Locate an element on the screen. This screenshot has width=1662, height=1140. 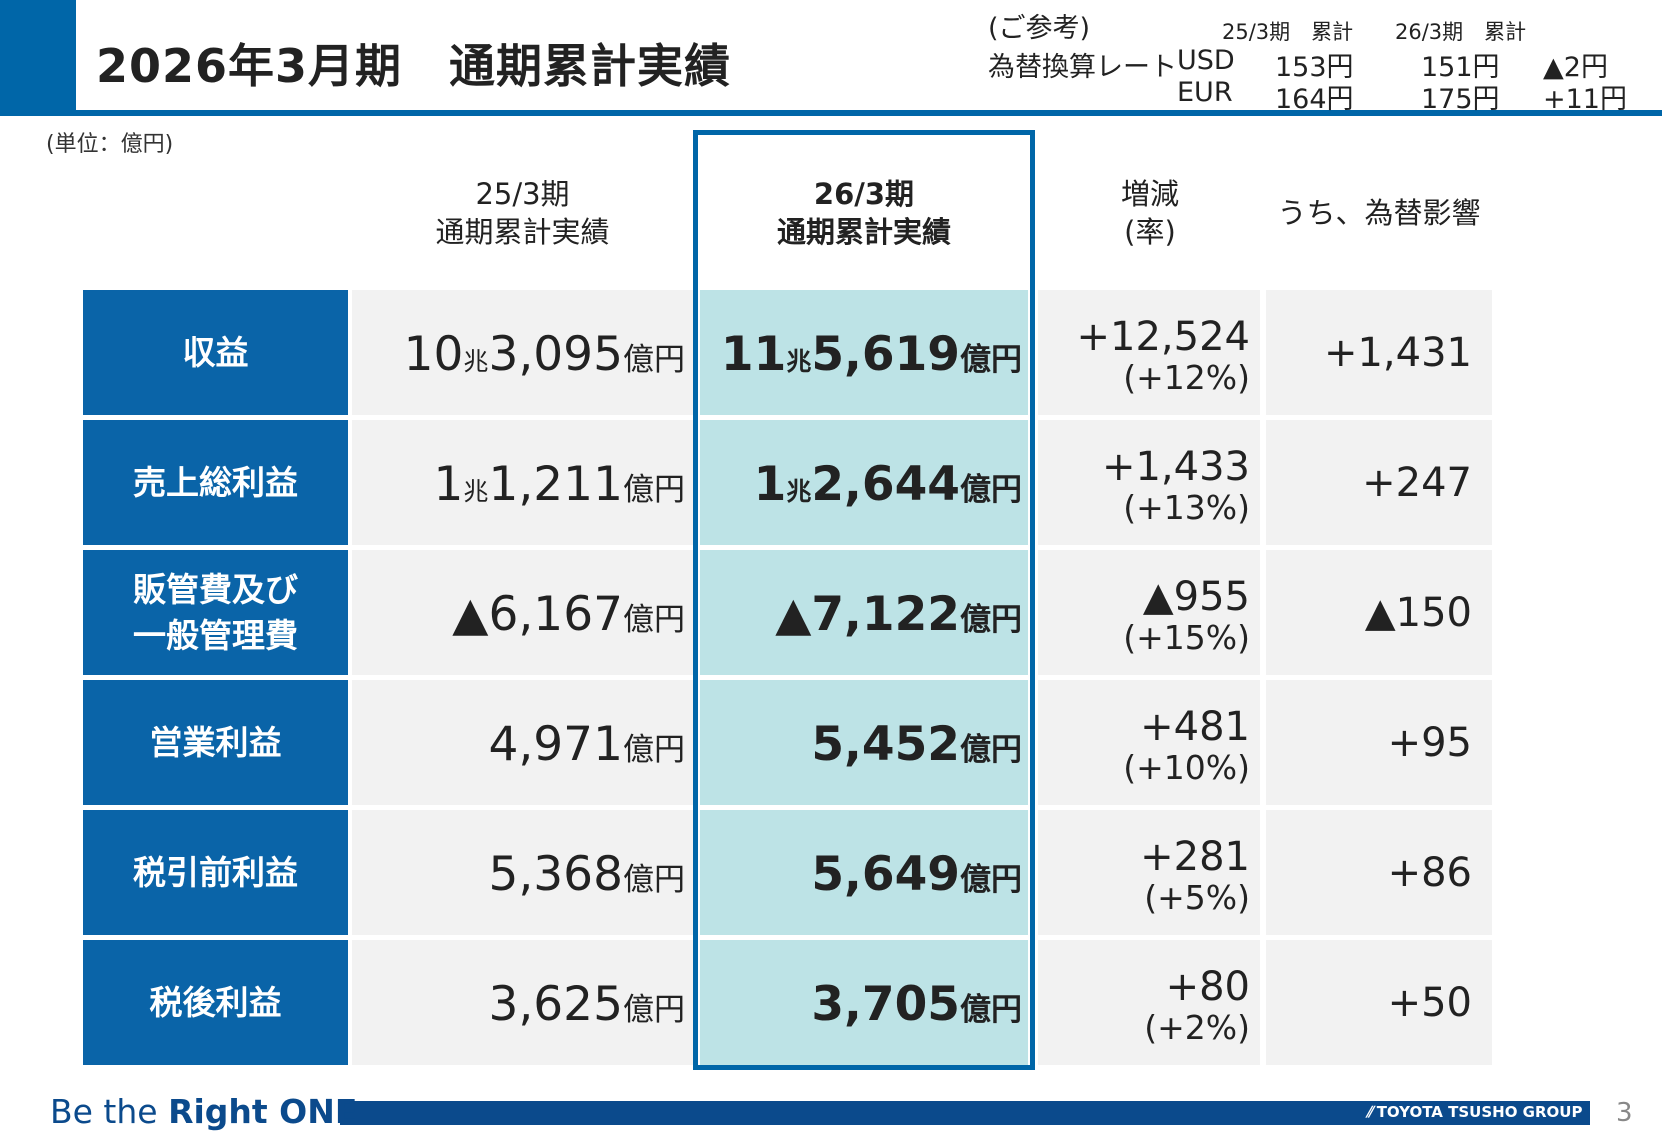
fx-usd-currency: USD is located at coordinates (1206, 60).